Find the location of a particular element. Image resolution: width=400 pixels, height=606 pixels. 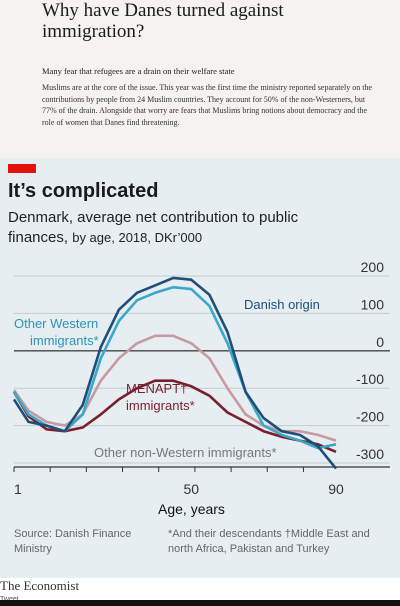

x-tick-labels: 1 50 90 is located at coordinates (179, 489).